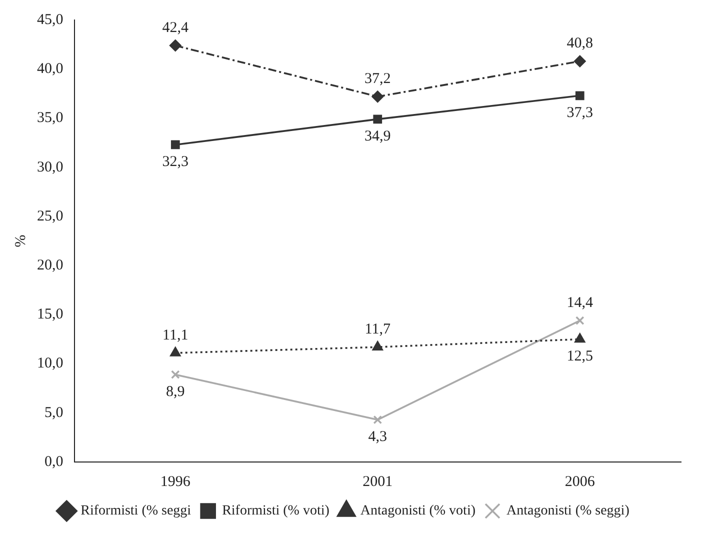 The width and height of the screenshot is (709, 536). What do you see at coordinates (50, 314) in the screenshot?
I see `y-tick-label: 15,0` at bounding box center [50, 314].